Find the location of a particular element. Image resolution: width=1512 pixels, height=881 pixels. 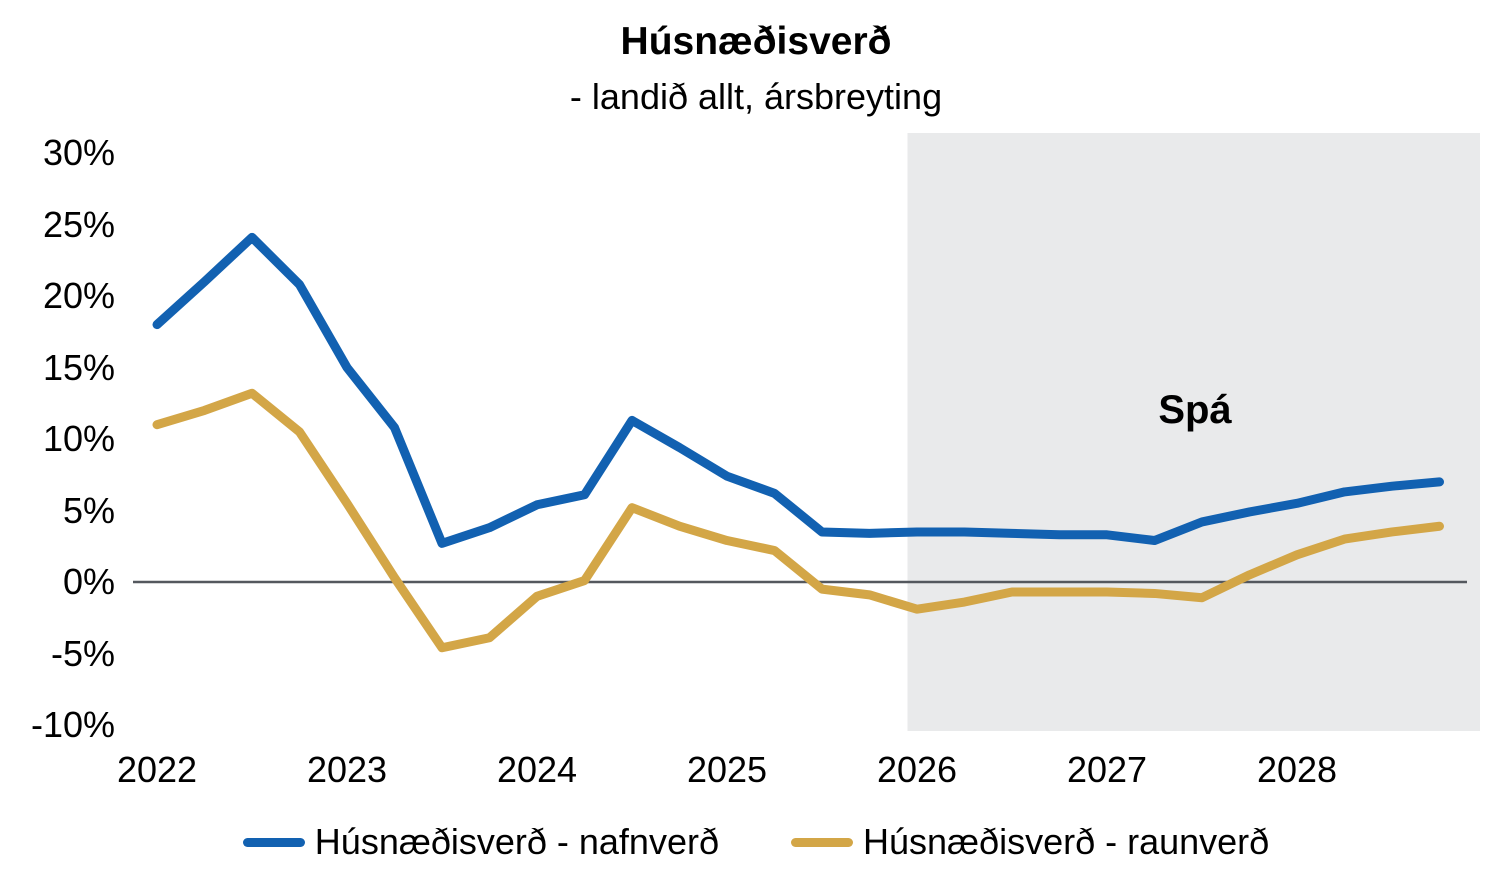

legend-item-nafnverd: Húsnæðisverð - nafnverð is located at coordinates (480, 842).